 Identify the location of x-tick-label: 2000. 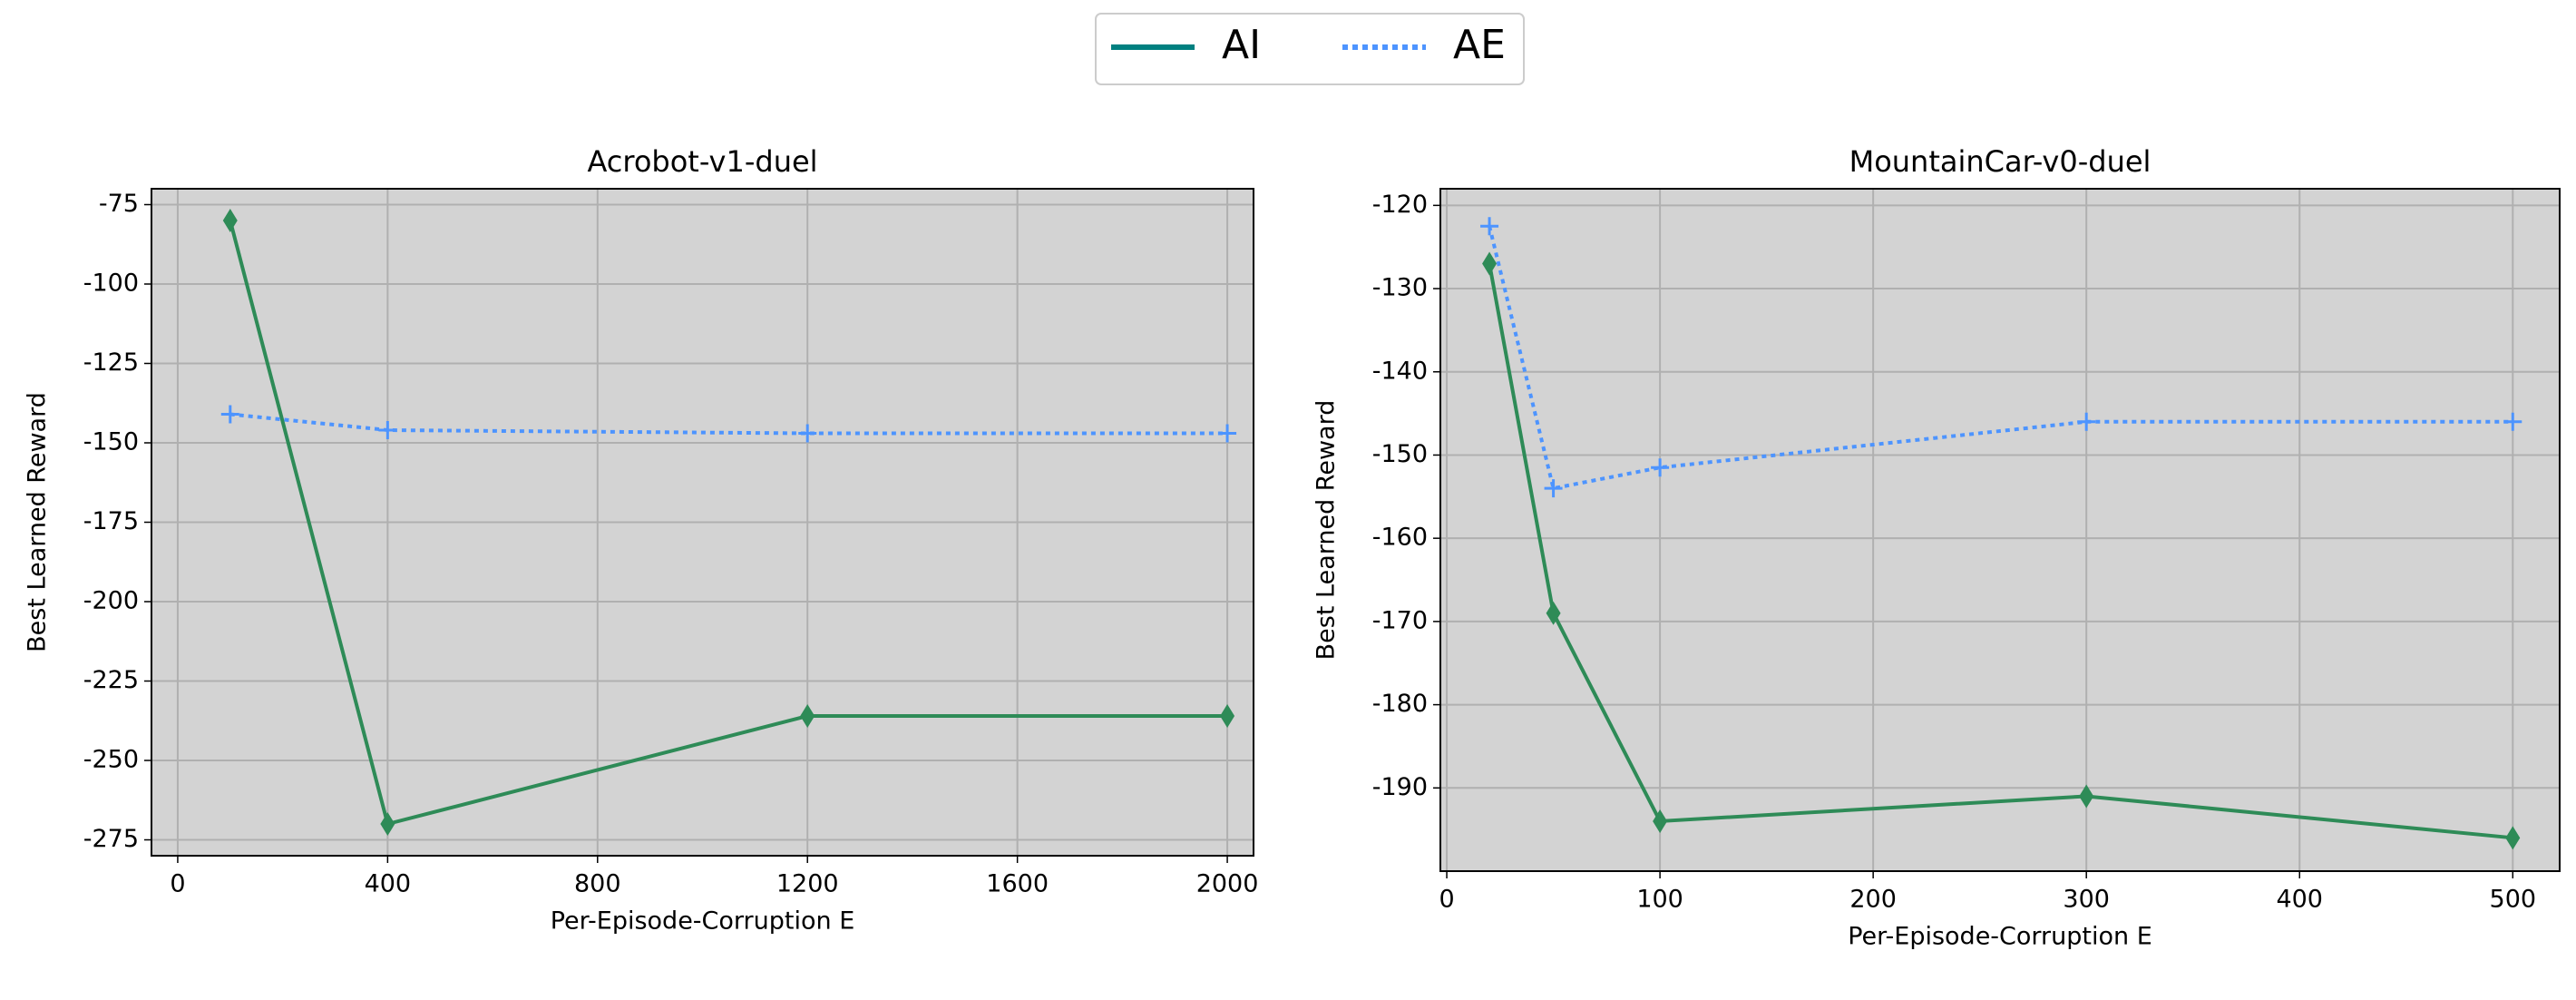
(1227, 884).